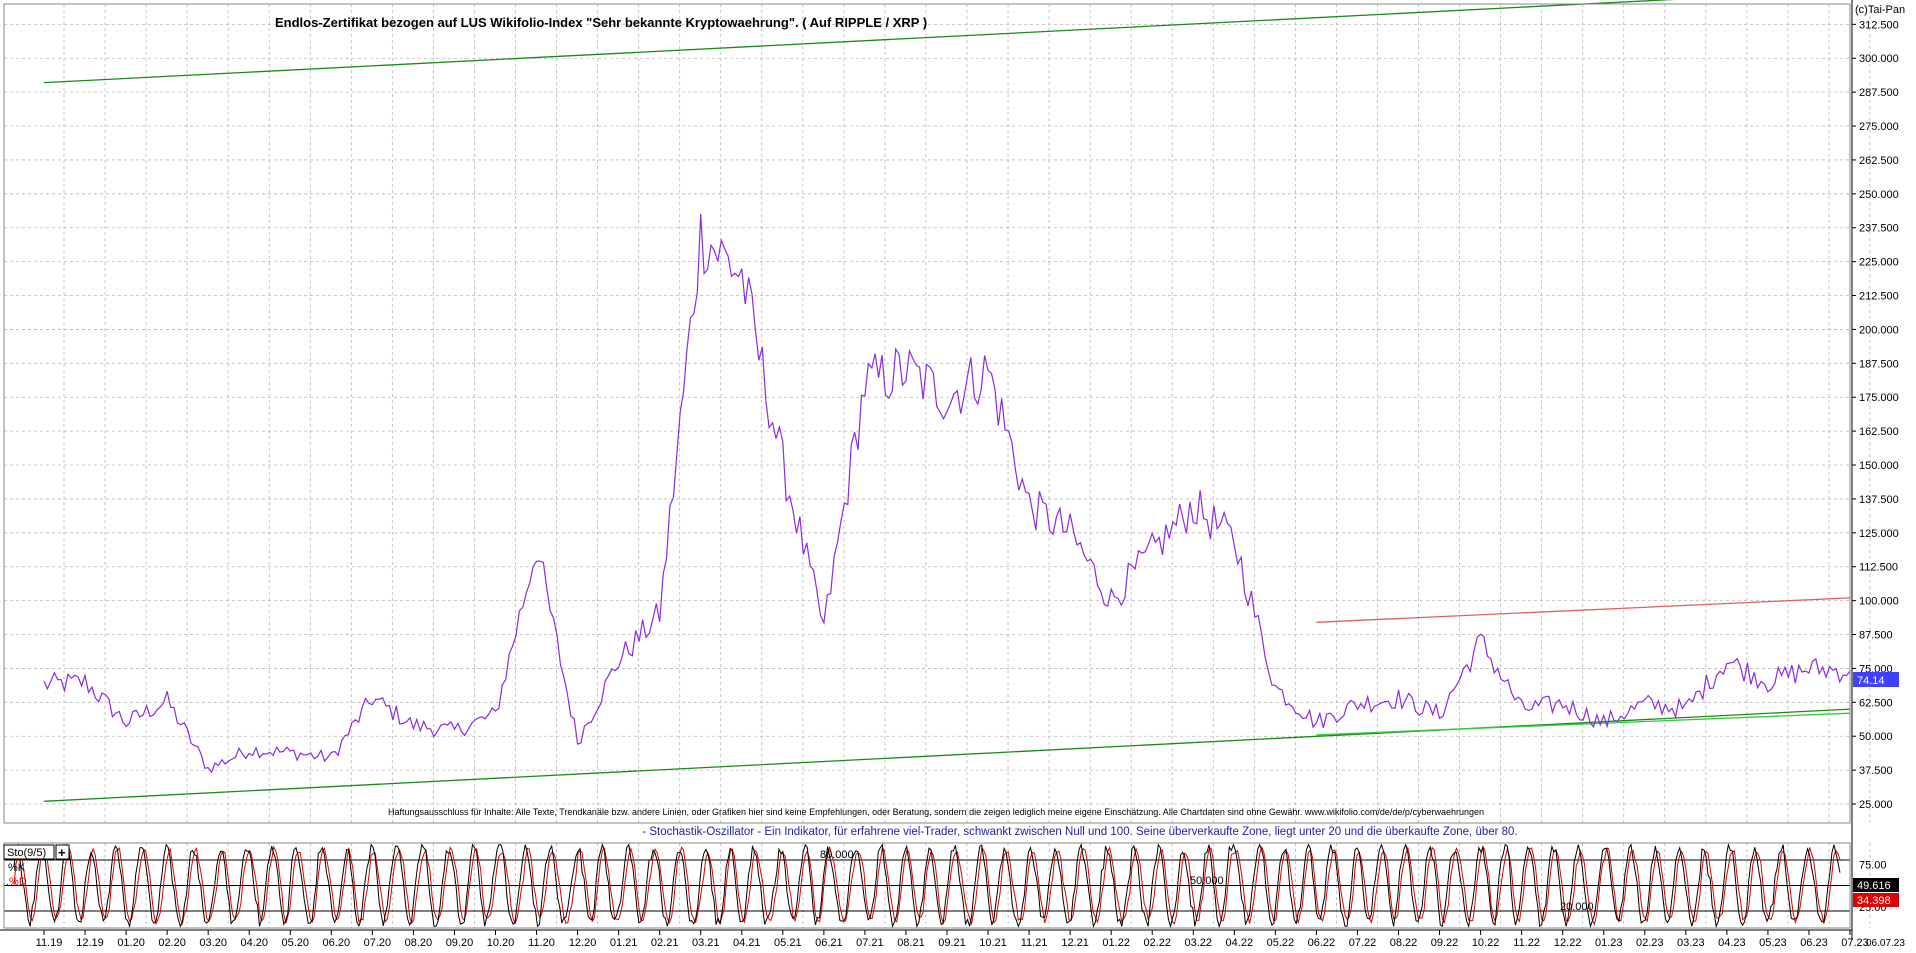  Describe the element at coordinates (541, 942) in the screenshot. I see `x-tick-label: 11.20` at that location.